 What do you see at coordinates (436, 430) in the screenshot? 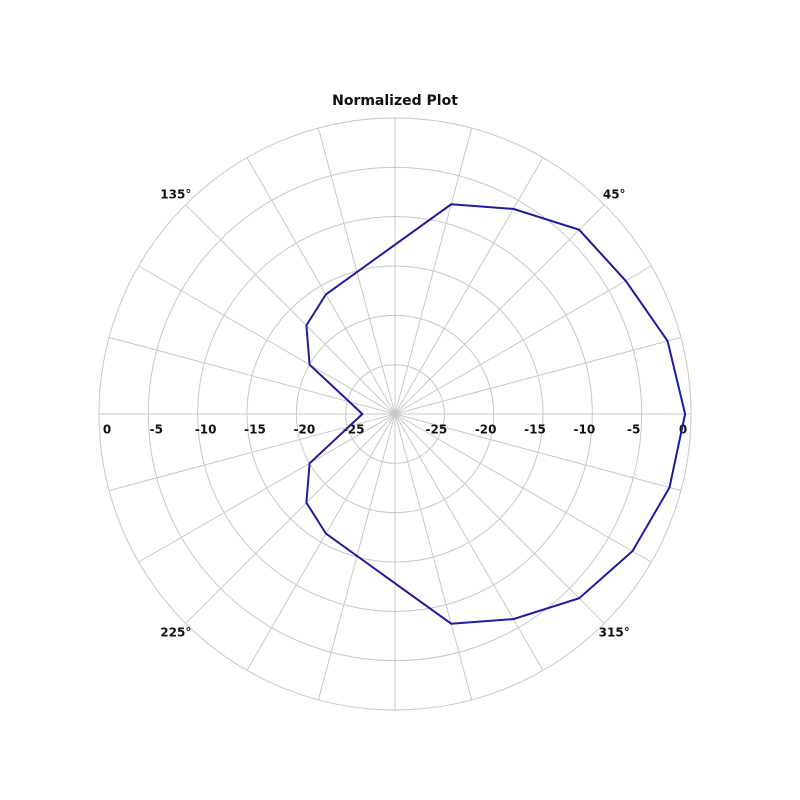
I see `r-tick-label: -25` at bounding box center [436, 430].